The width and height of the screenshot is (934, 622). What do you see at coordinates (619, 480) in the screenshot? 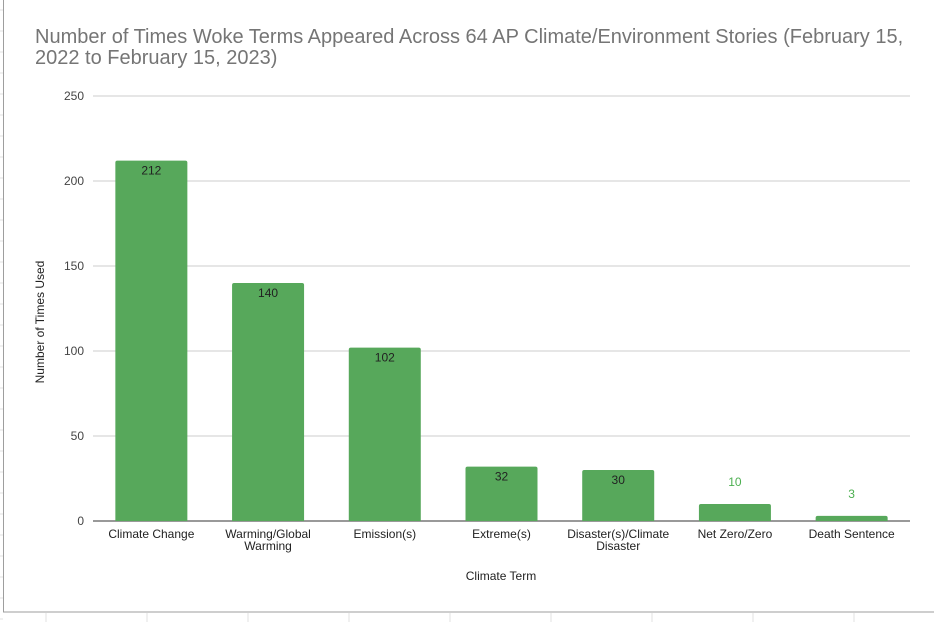
I see `data-label: 30` at bounding box center [619, 480].